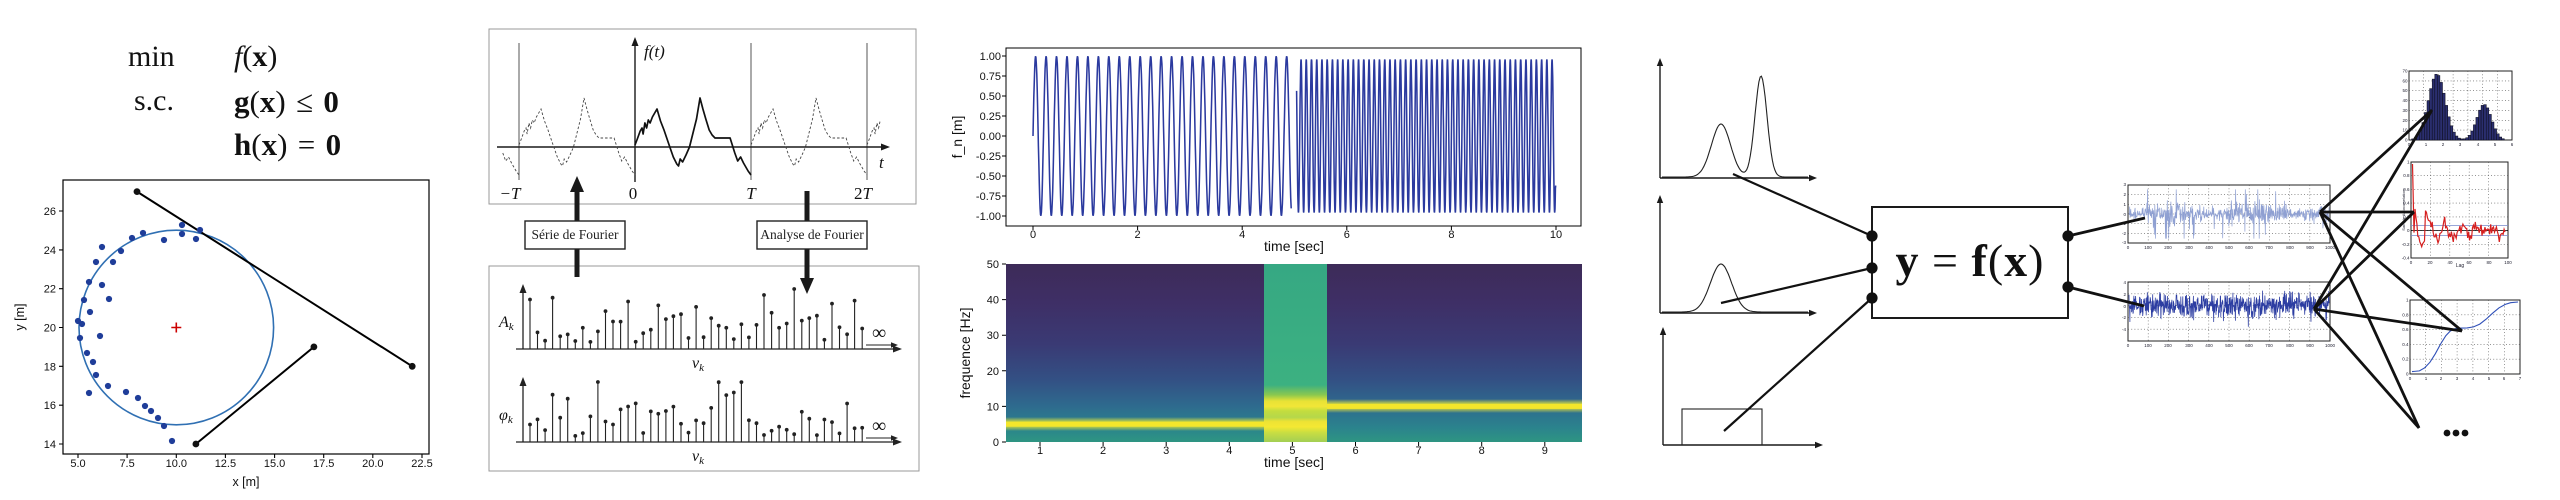  What do you see at coordinates (274, 464) in the screenshot?
I see `svg-text: 15.0` at bounding box center [274, 464].